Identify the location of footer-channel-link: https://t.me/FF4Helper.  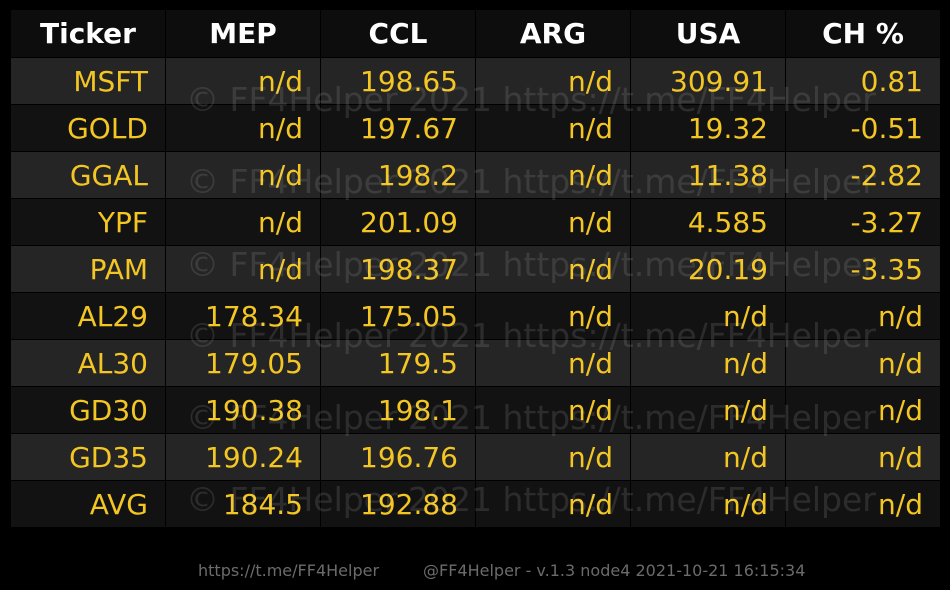
(289, 570).